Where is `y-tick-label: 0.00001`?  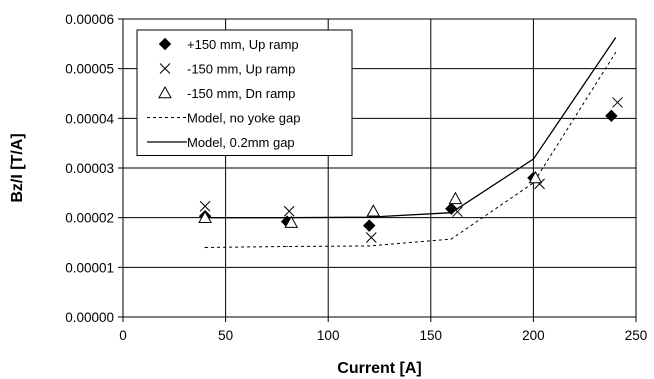 y-tick-label: 0.00001 is located at coordinates (89, 267).